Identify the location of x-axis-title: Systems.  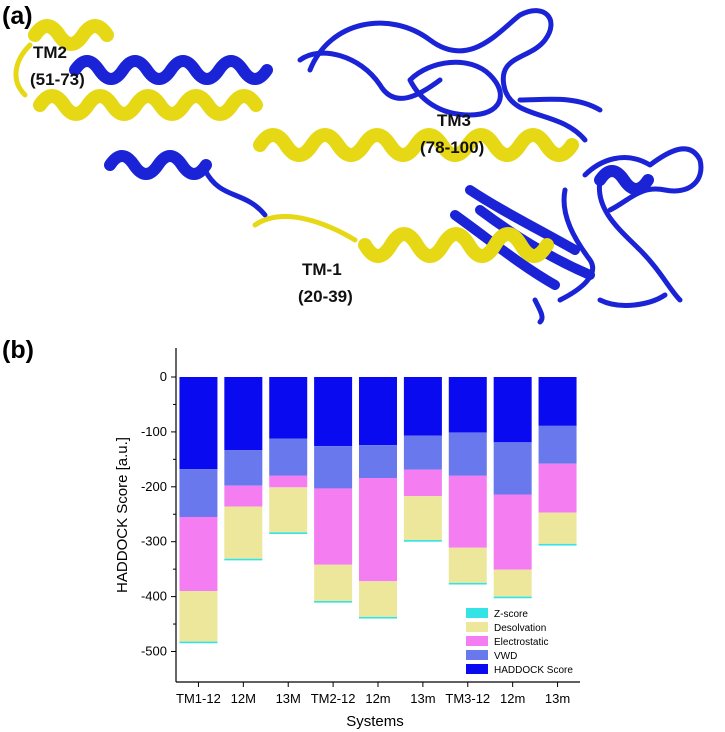
(375, 721).